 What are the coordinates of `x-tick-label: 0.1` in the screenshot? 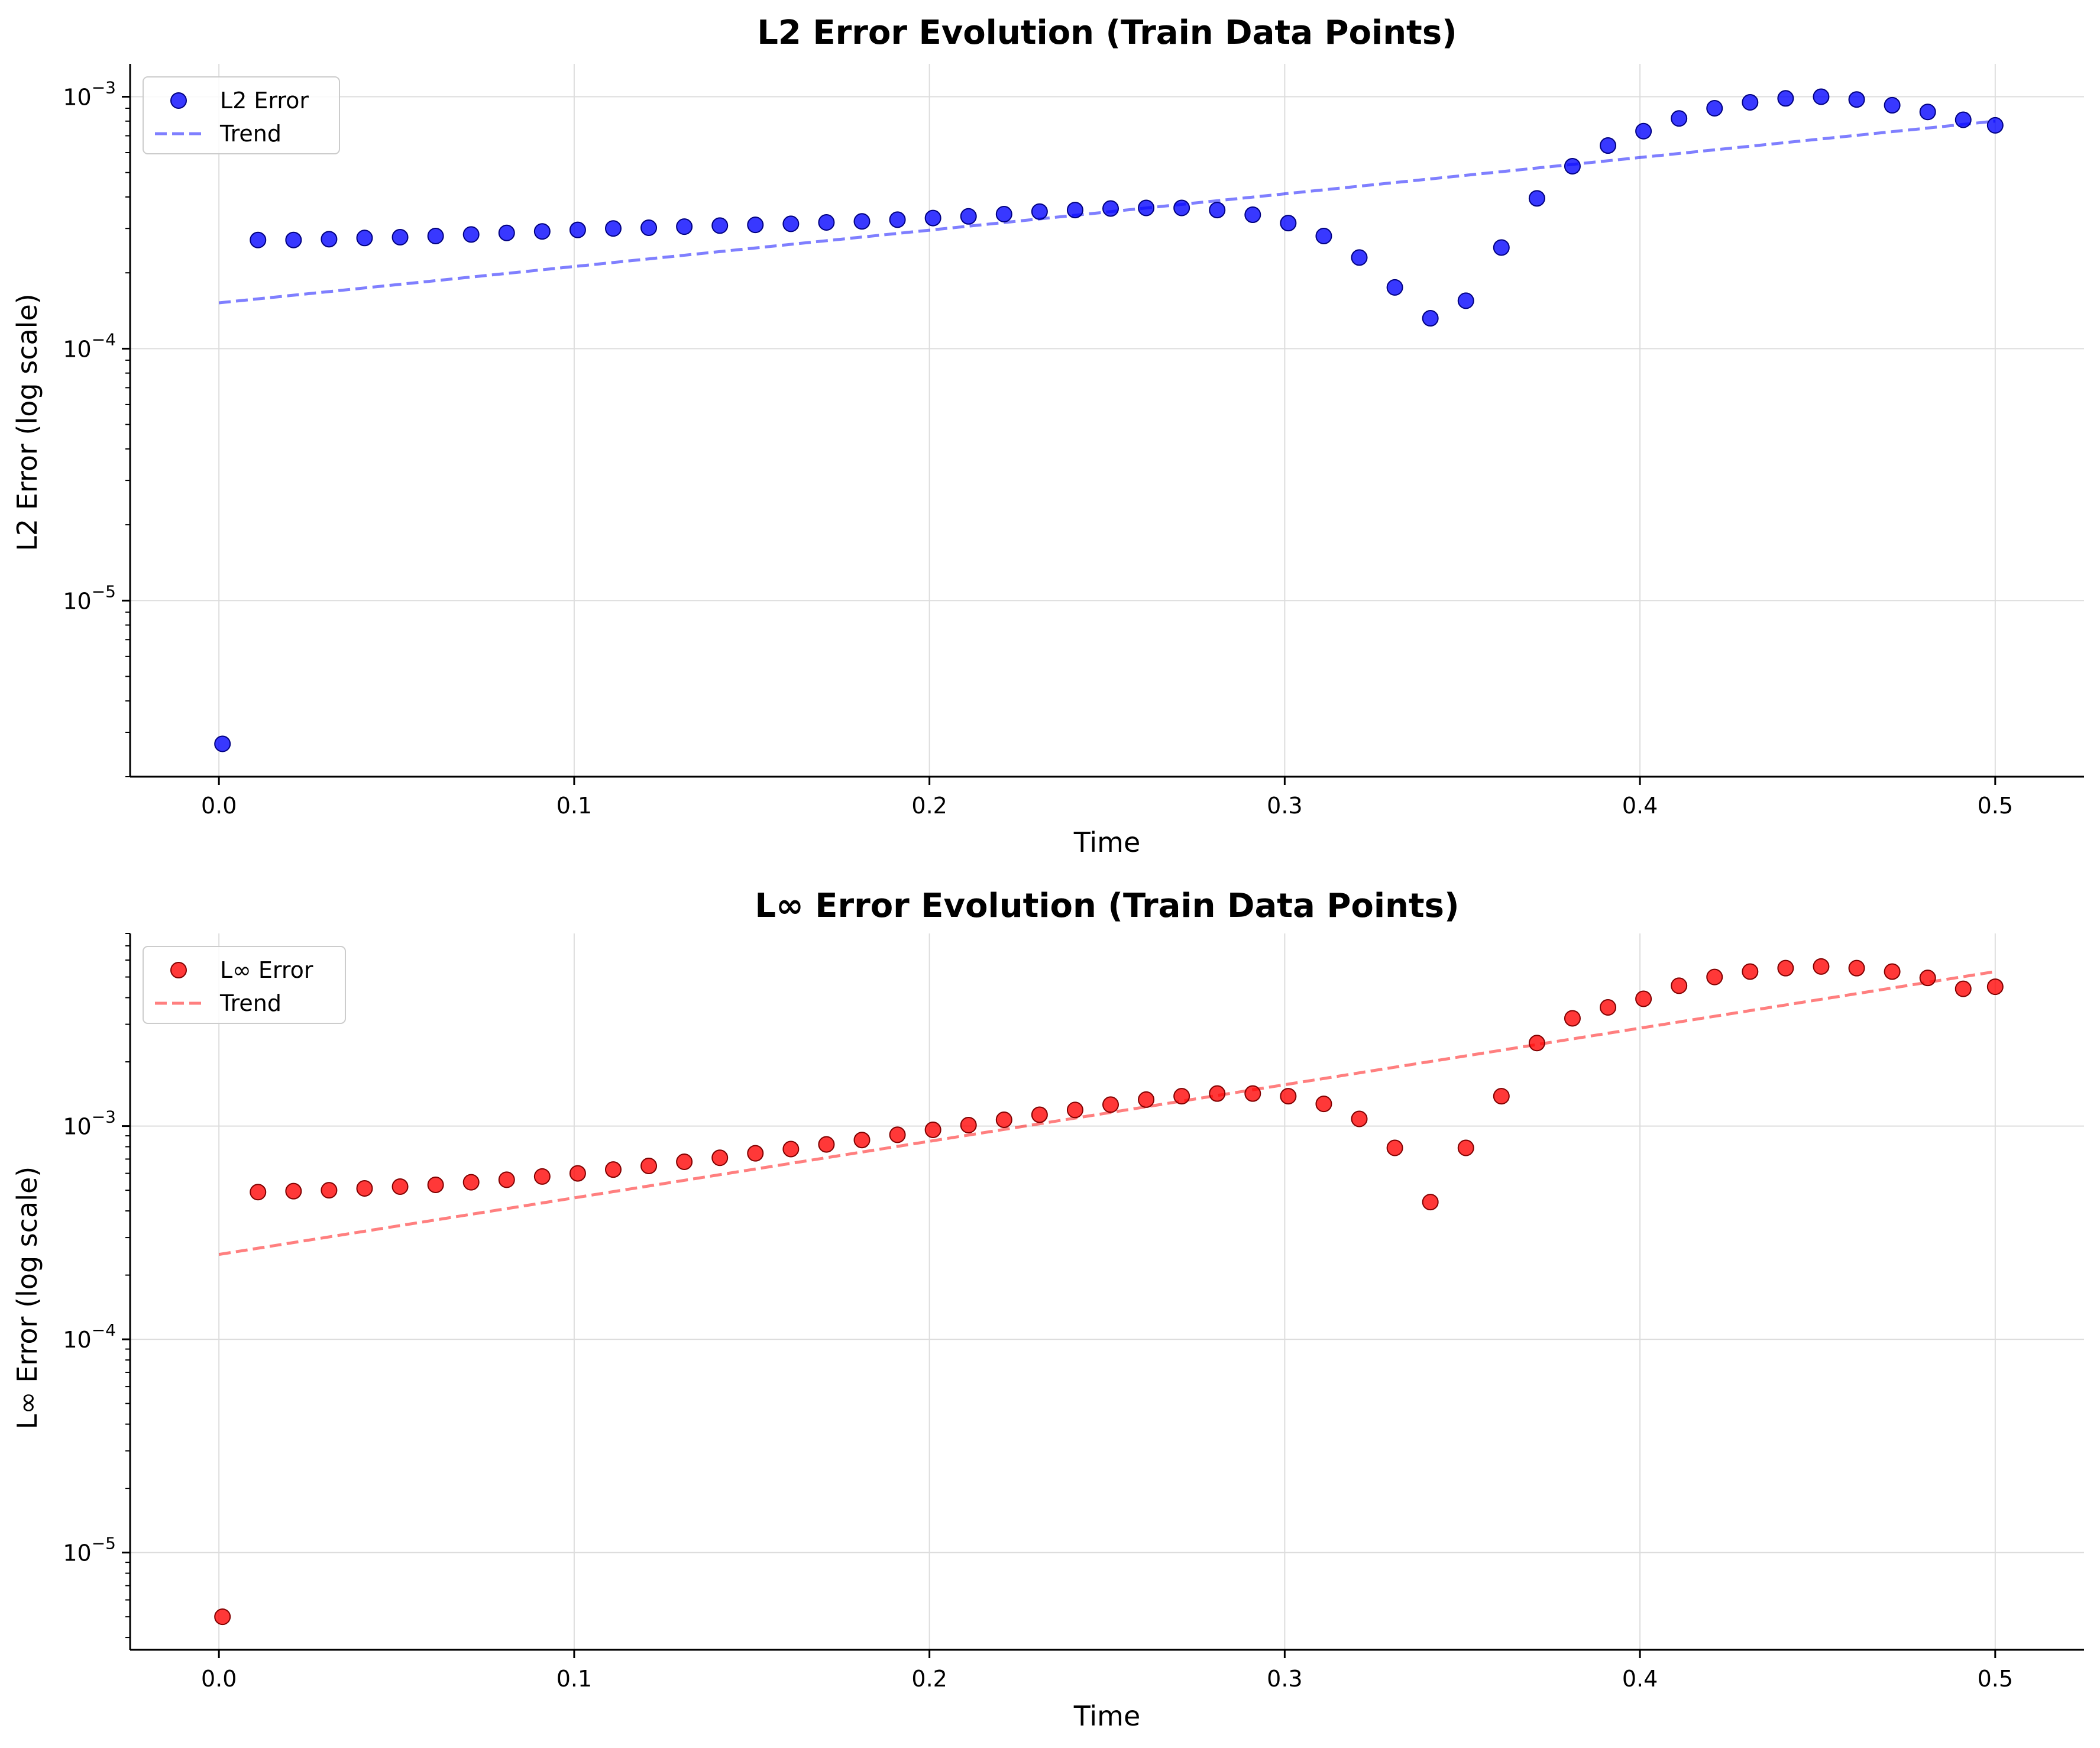 It's located at (574, 806).